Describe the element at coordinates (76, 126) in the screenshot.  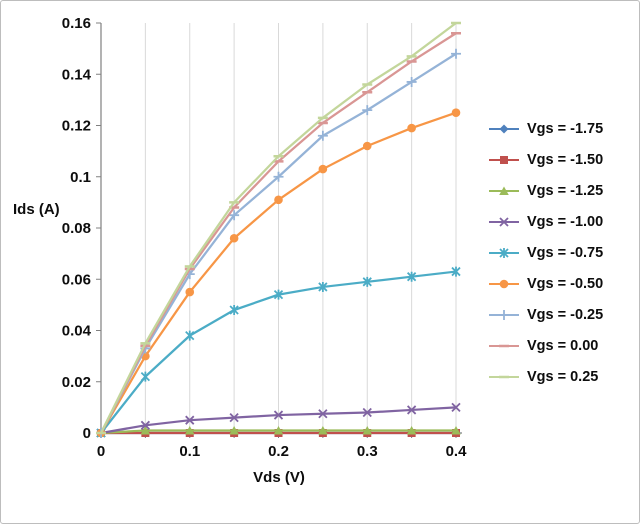
I see `y-tick-label: 0.12` at that location.